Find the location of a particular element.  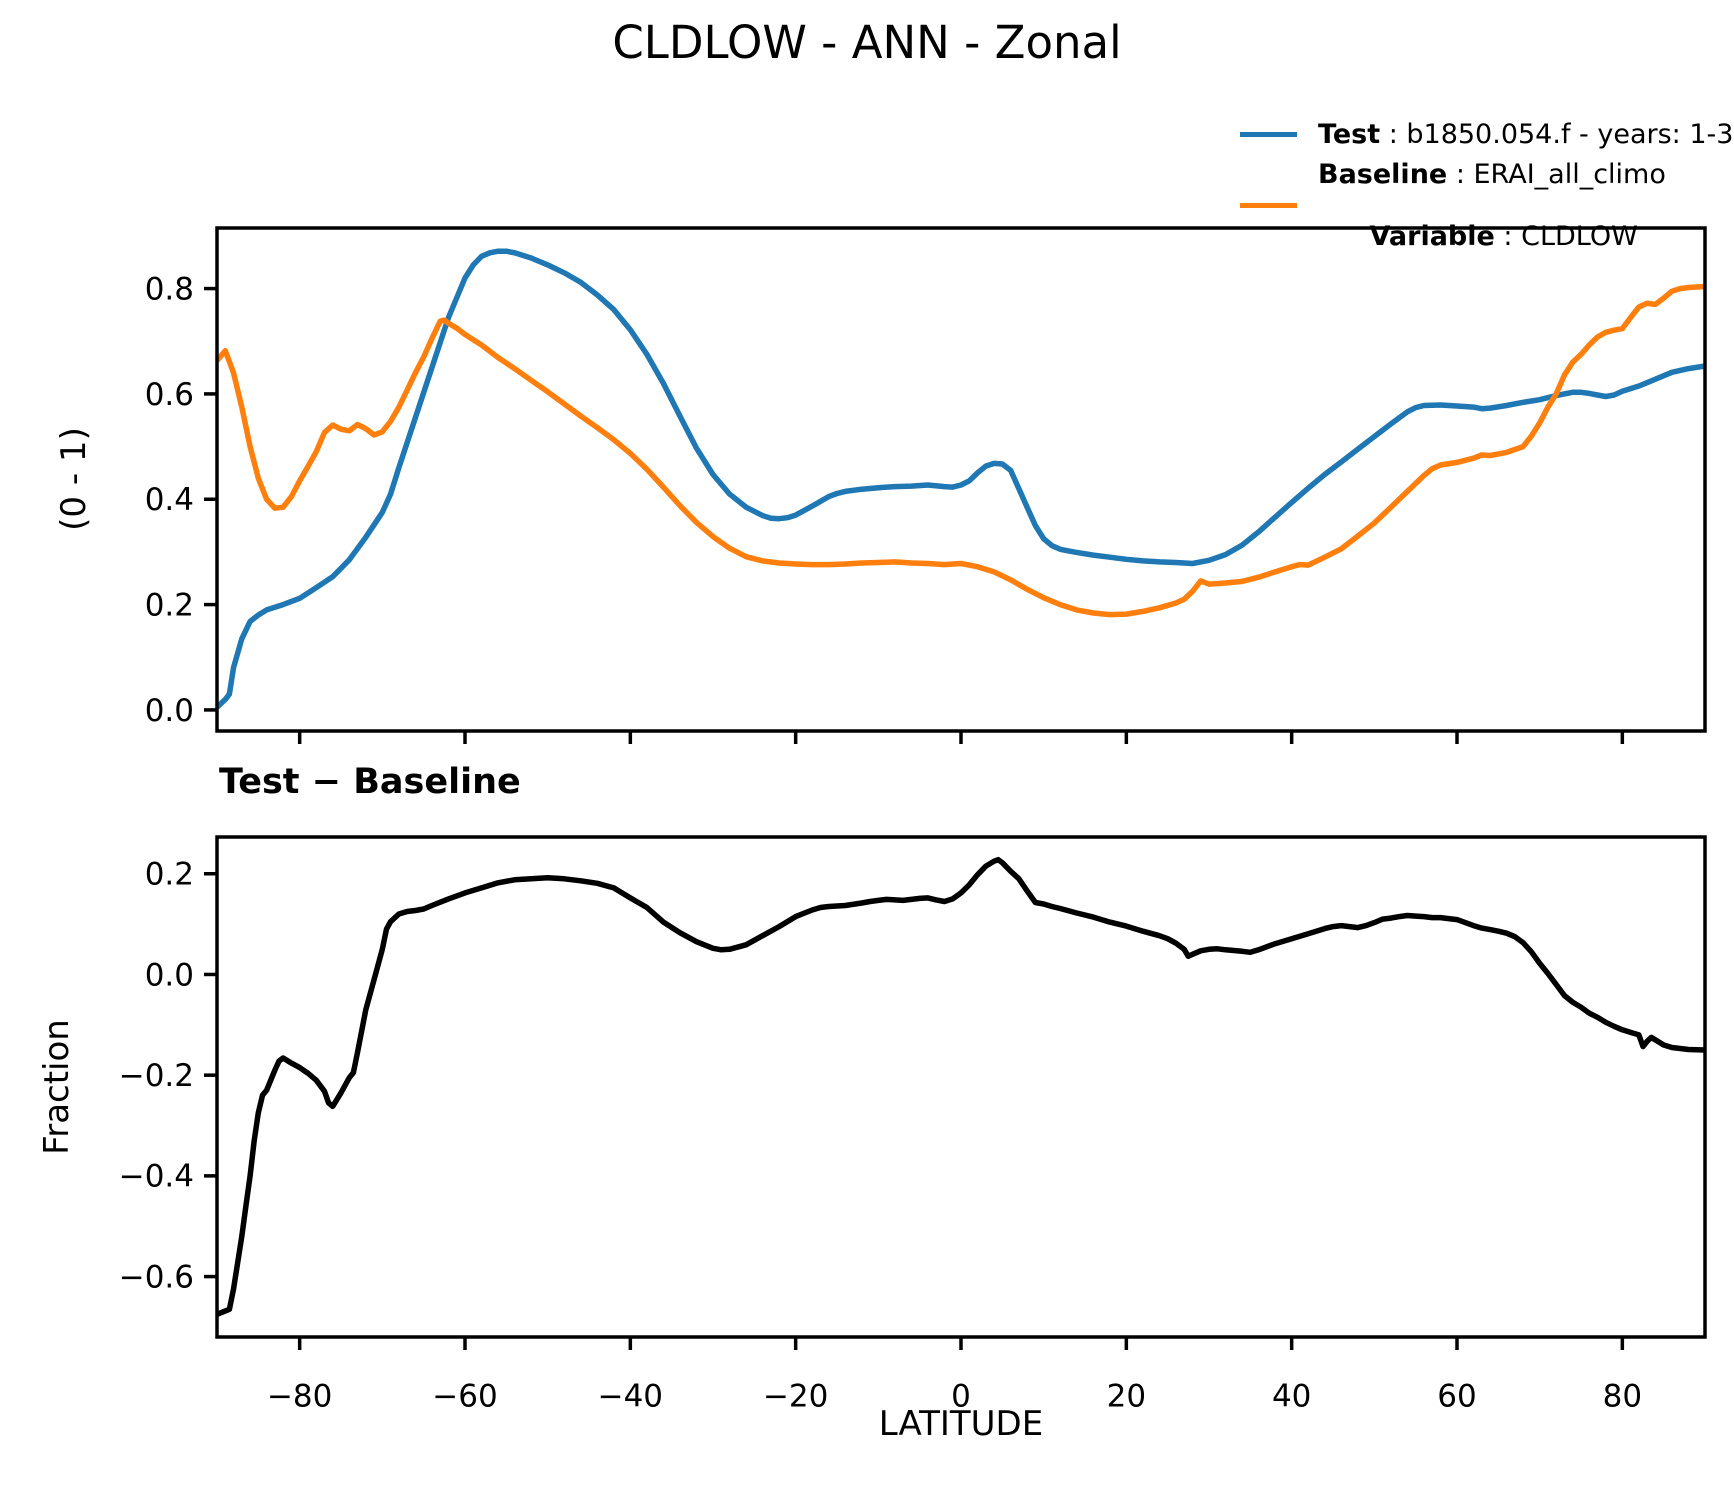

legend-label-test: Test : b1850.054.f - years: 1-3 is located at coordinates (1525, 134).